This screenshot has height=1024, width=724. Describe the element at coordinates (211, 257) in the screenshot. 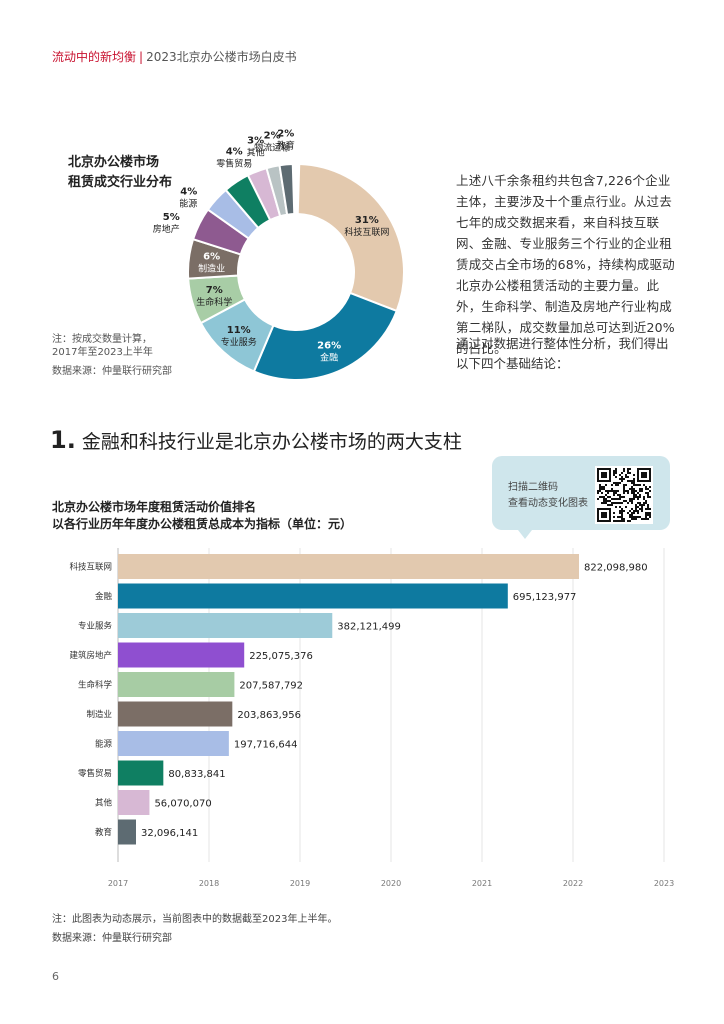

I see `donut-label-value-4: 6%` at that location.